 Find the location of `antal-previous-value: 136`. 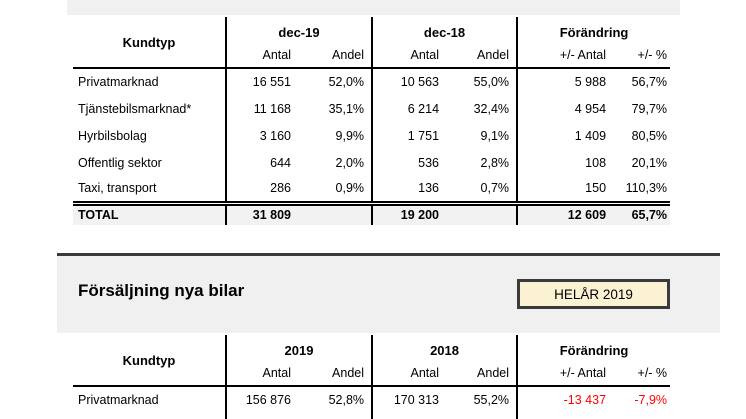

antal-previous-value: 136 is located at coordinates (409, 189).